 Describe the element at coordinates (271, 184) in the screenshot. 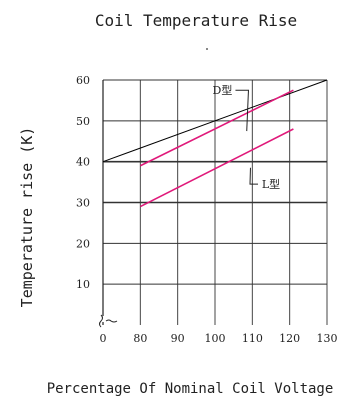

I see `series-label-l-type: L型` at that location.